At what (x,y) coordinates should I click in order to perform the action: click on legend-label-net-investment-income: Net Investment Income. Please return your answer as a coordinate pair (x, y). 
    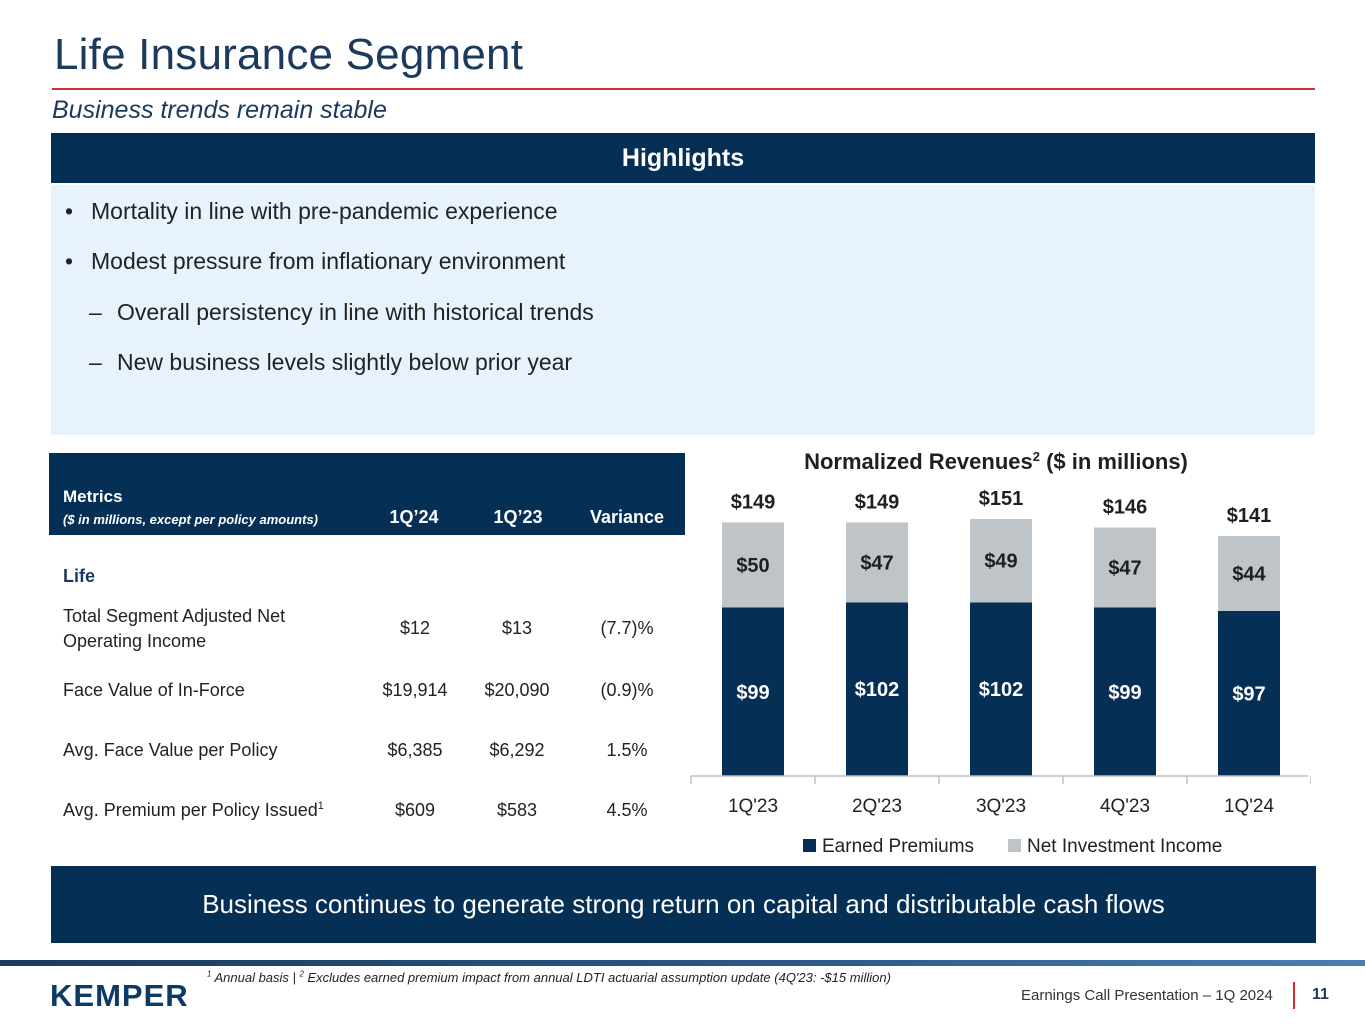
    Looking at the image, I should click on (1124, 846).